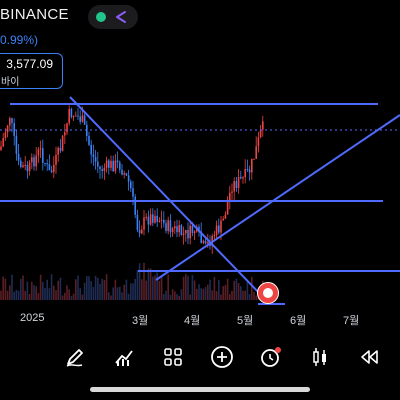  I want to click on layouts-icon, so click(173, 357).